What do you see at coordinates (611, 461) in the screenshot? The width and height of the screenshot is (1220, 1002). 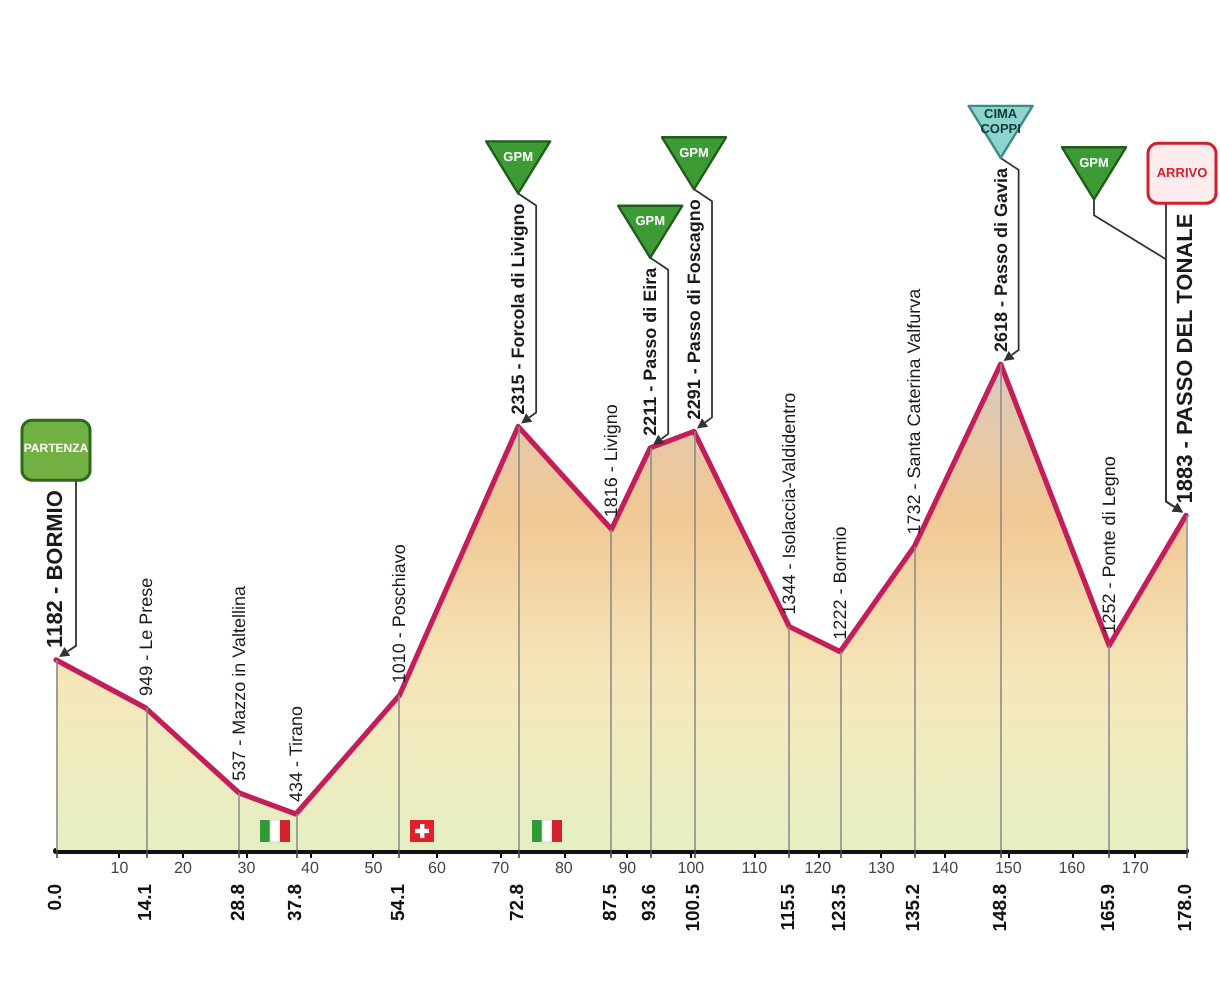 I see `data-label: 1816 - Livigno` at bounding box center [611, 461].